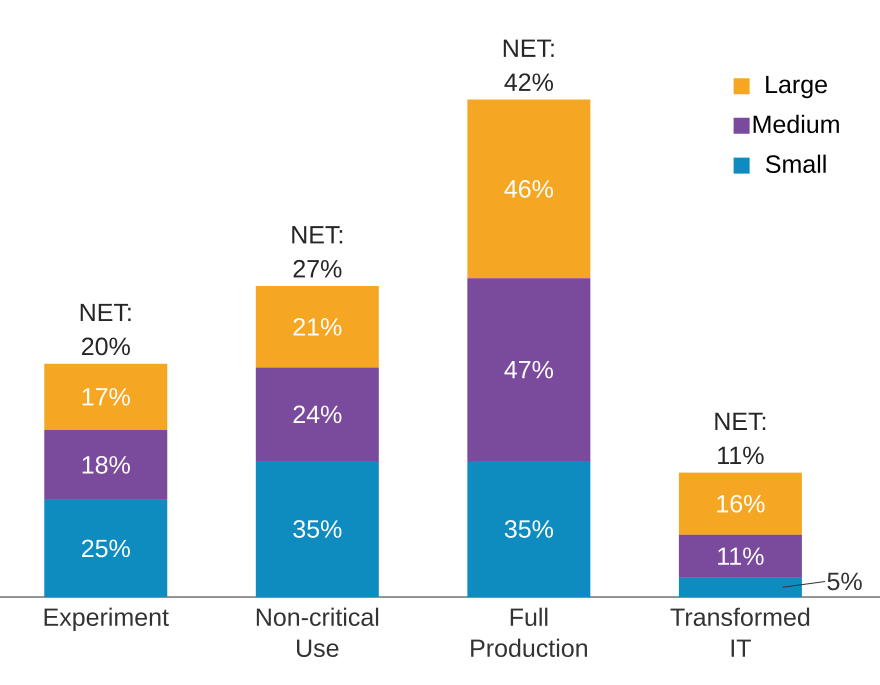 The image size is (880, 685). I want to click on data-label: 11%, so click(741, 556).